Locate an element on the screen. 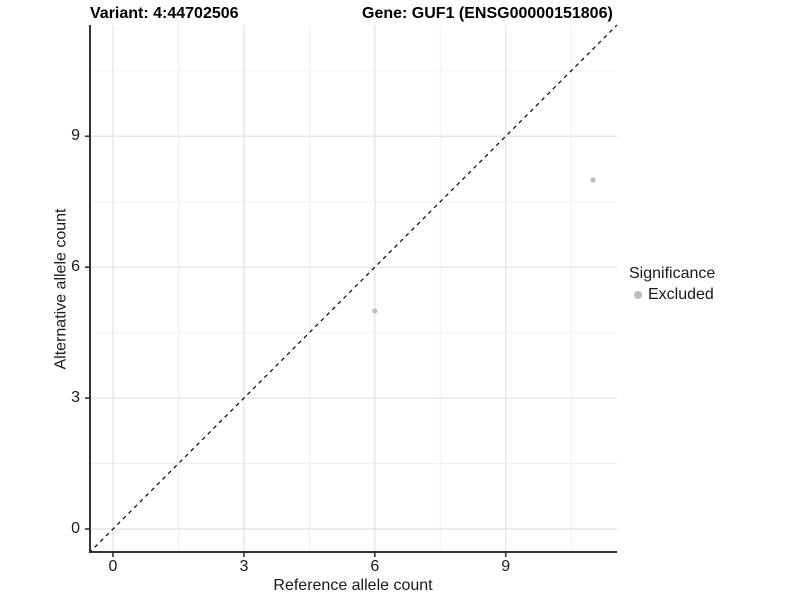 The height and width of the screenshot is (600, 800). y-tick-label: 6 is located at coordinates (75, 267).